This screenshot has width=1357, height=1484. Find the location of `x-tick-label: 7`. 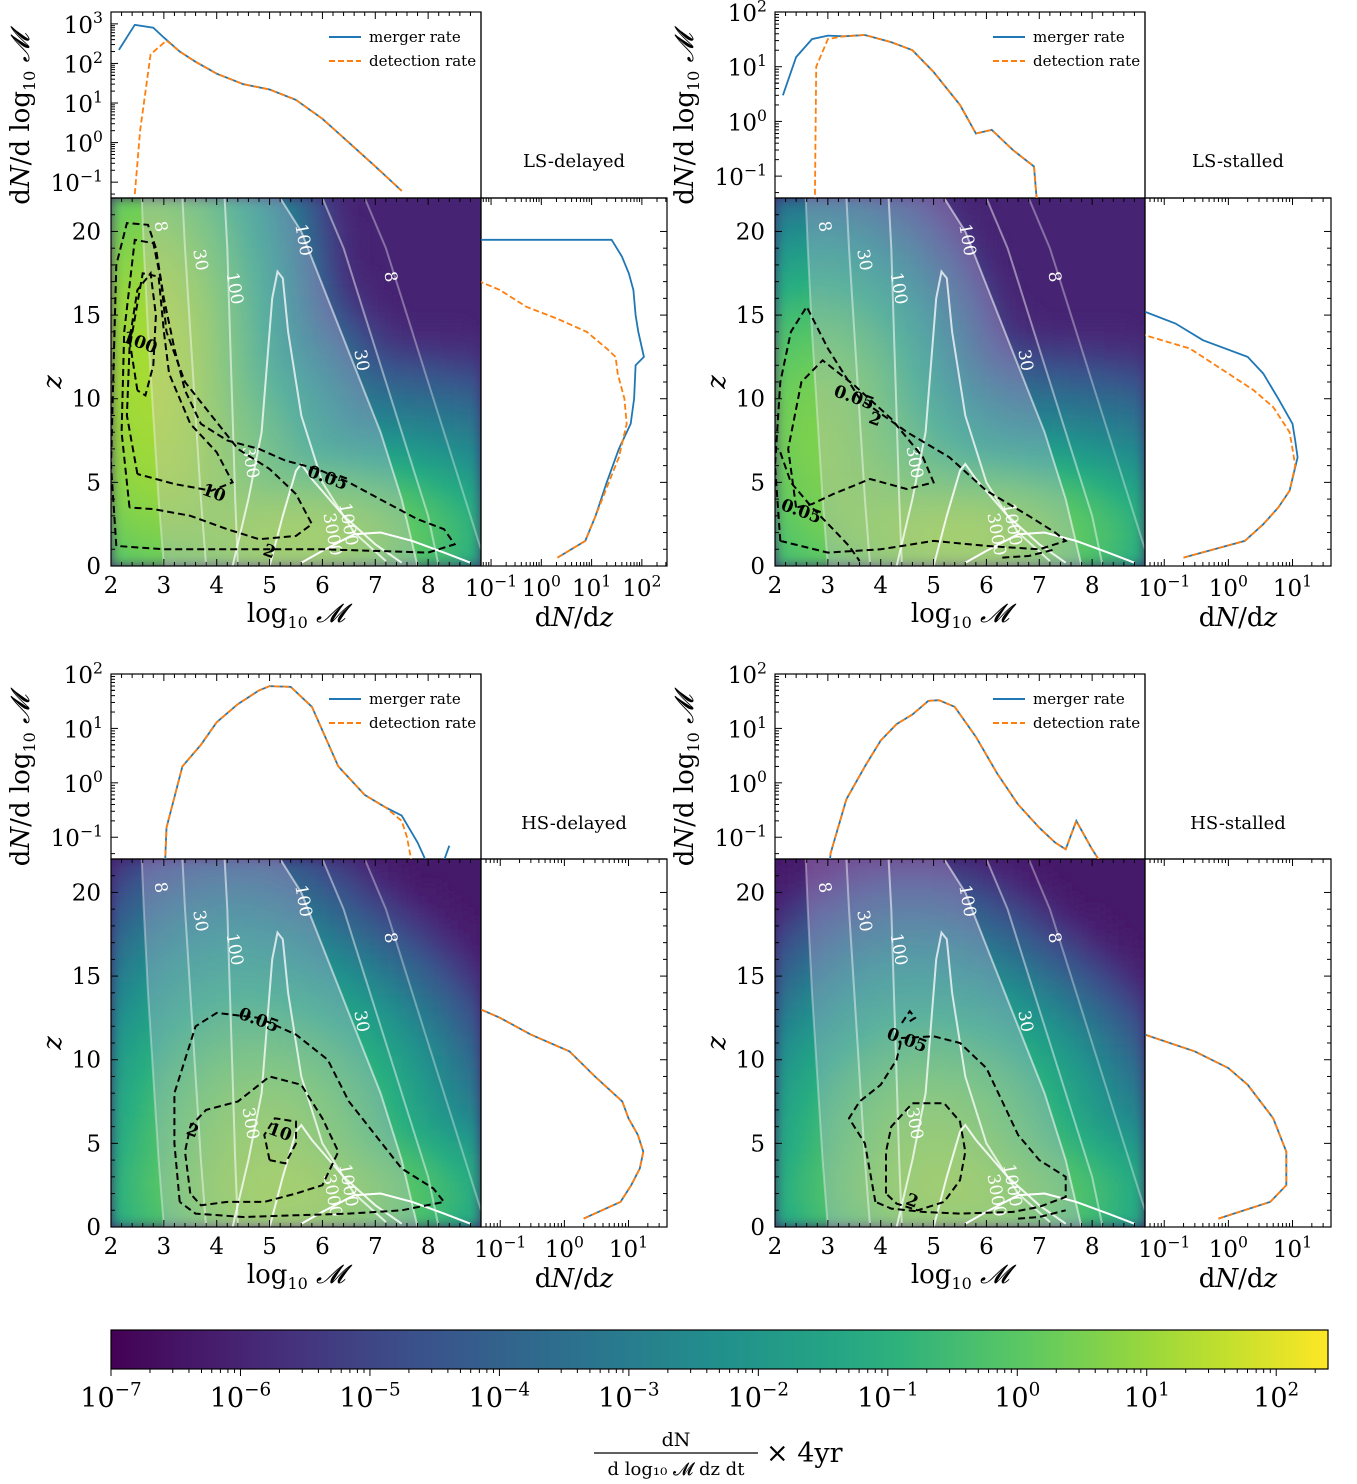

x-tick-label: 7 is located at coordinates (1039, 1247).